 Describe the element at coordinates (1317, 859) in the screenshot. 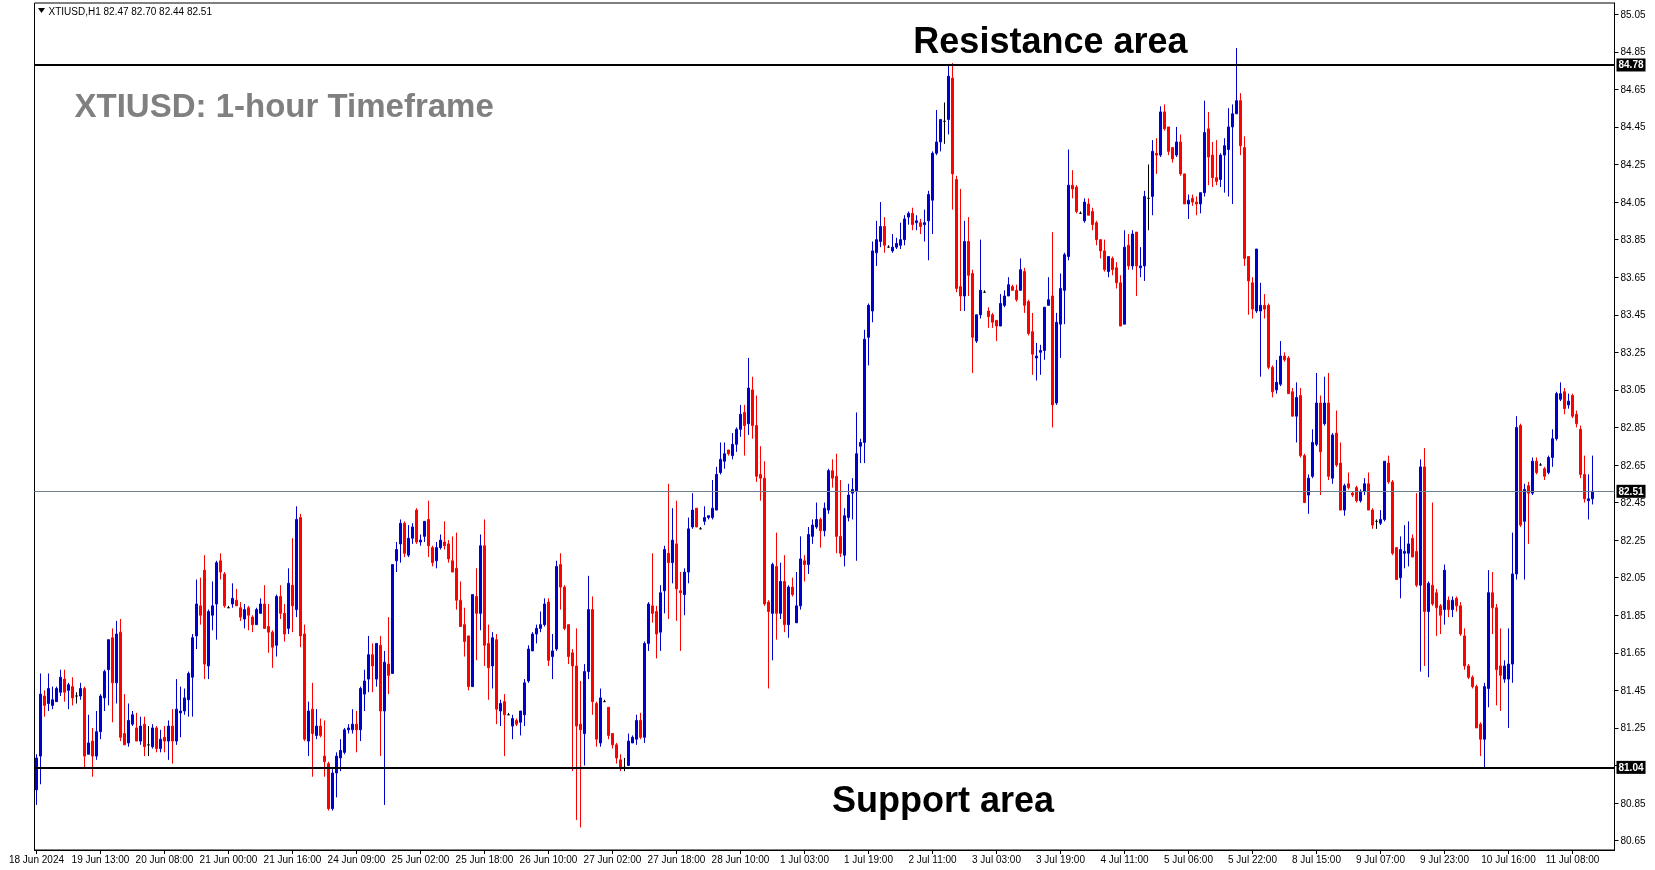

I see `x-tick-label: 8 Jul 15:00` at that location.